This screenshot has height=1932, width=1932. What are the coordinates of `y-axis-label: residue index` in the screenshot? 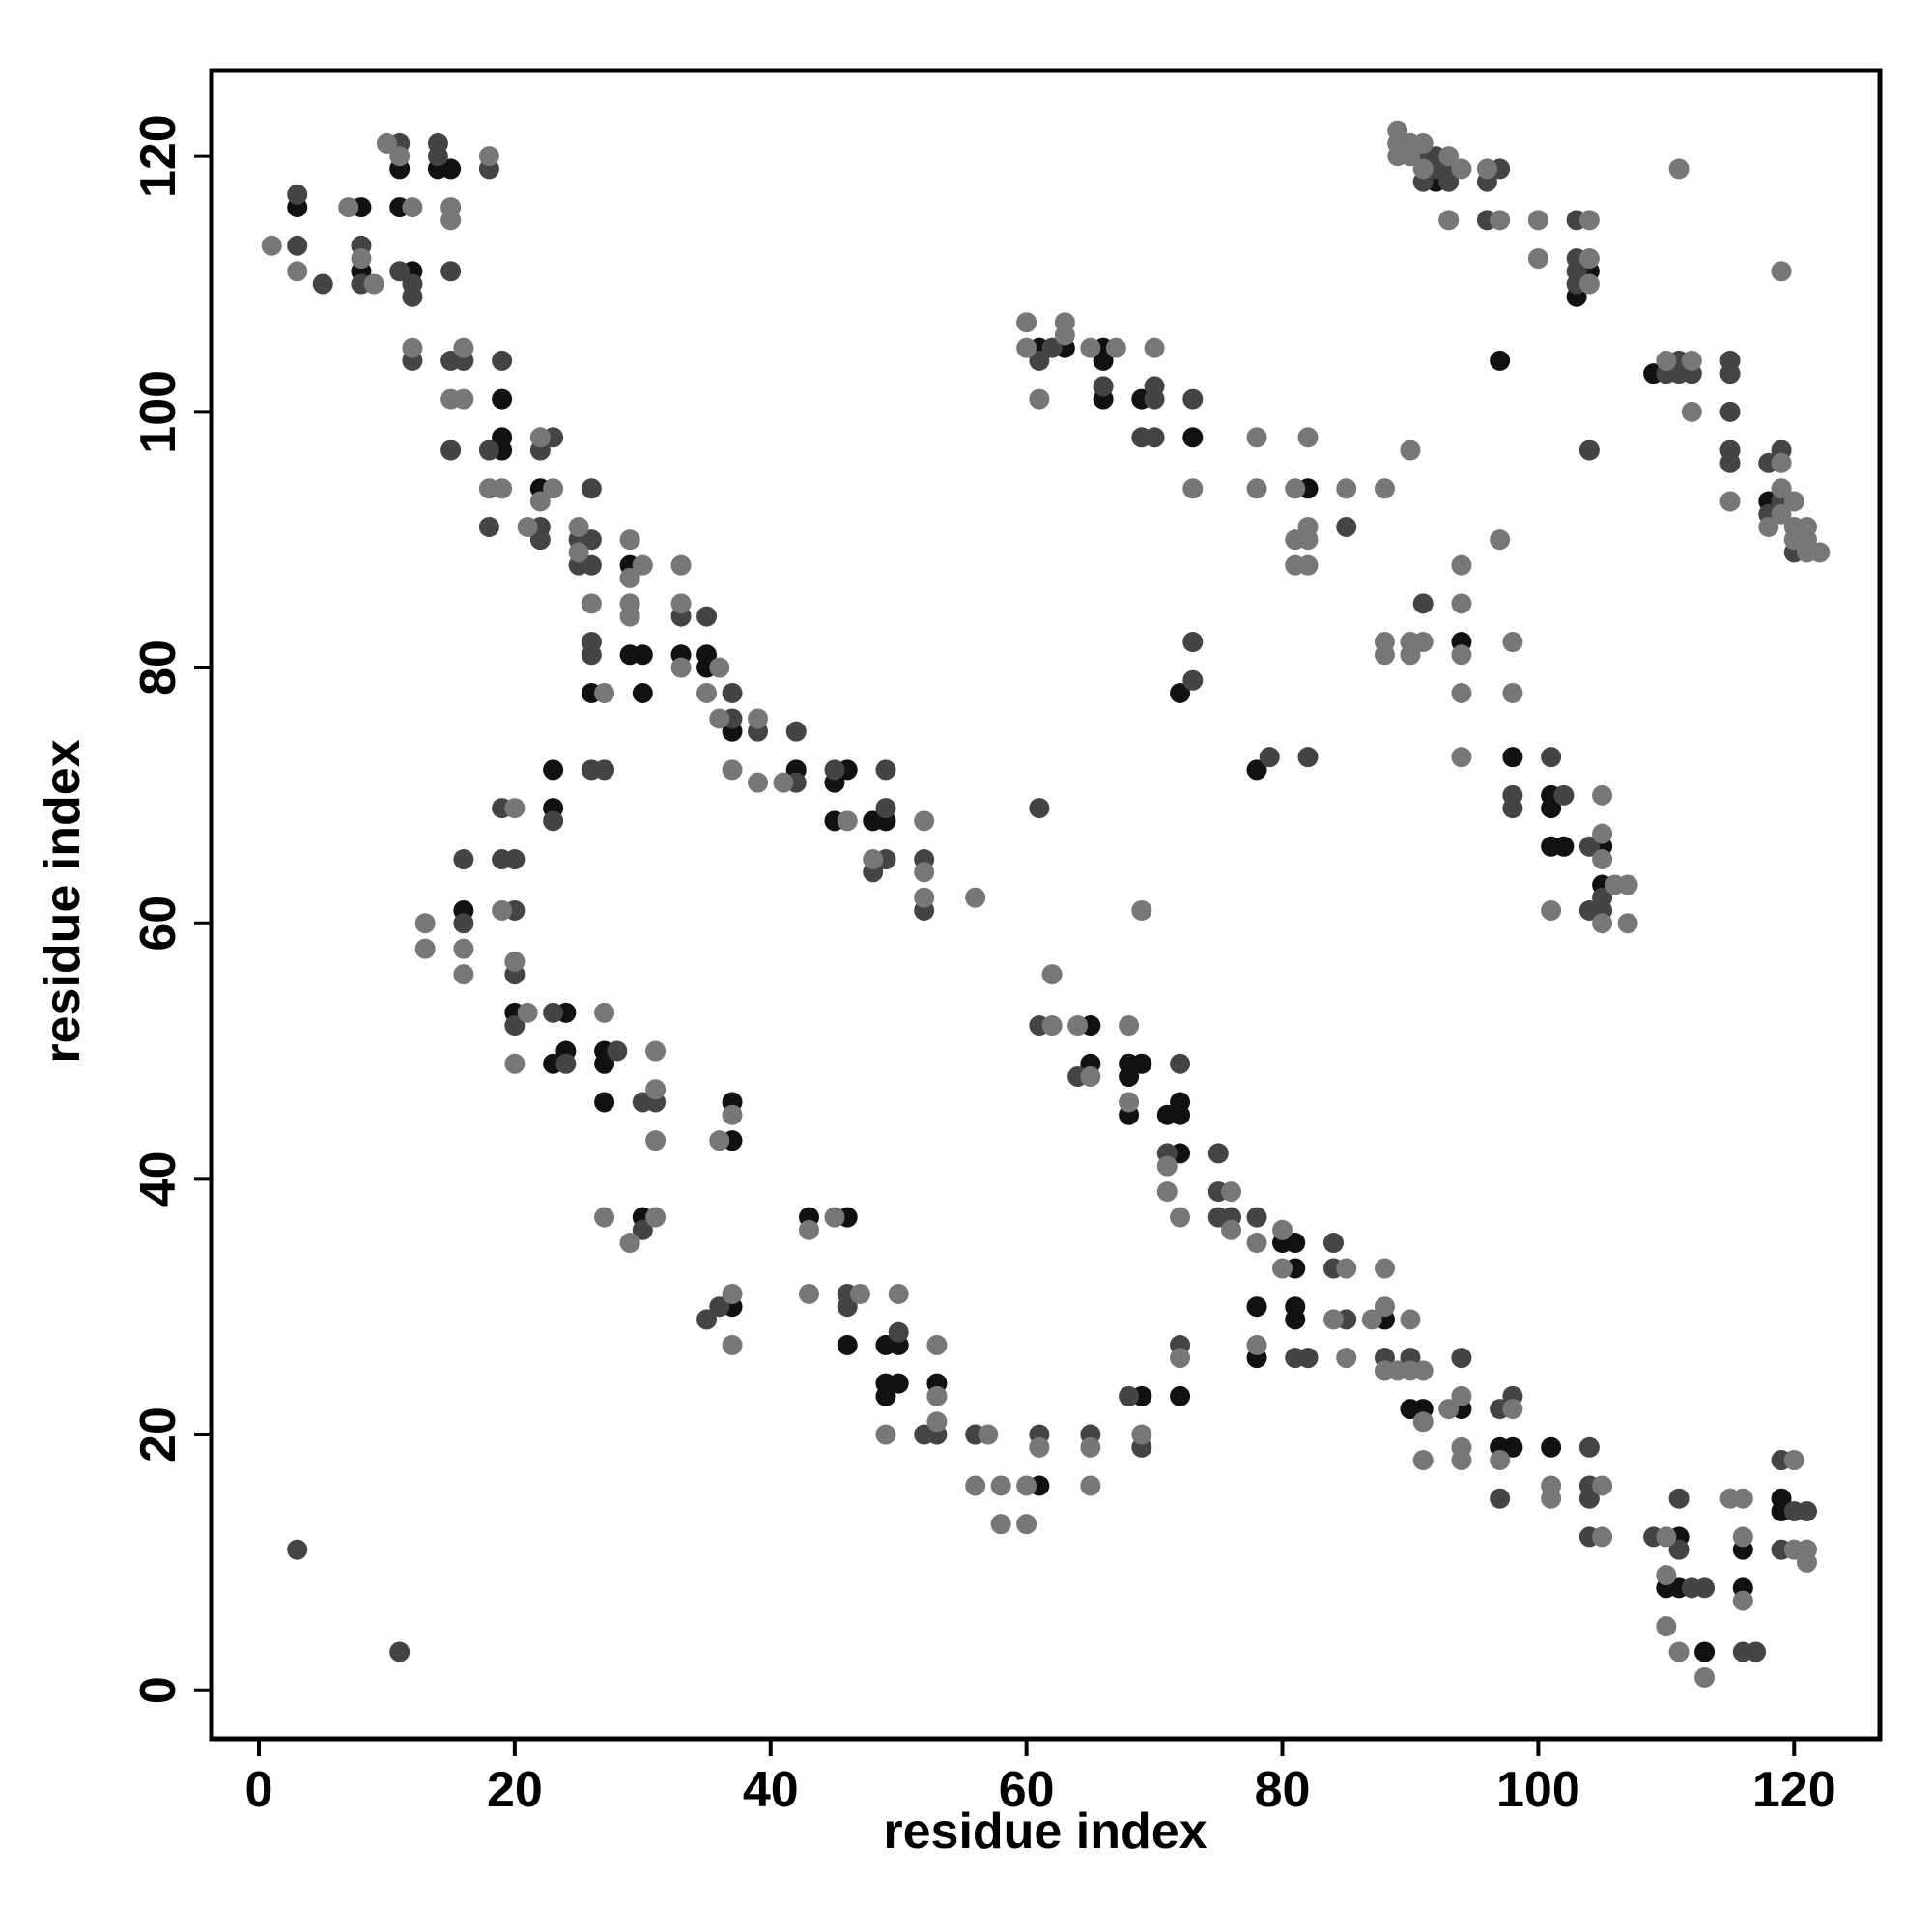 It's located at (63, 901).